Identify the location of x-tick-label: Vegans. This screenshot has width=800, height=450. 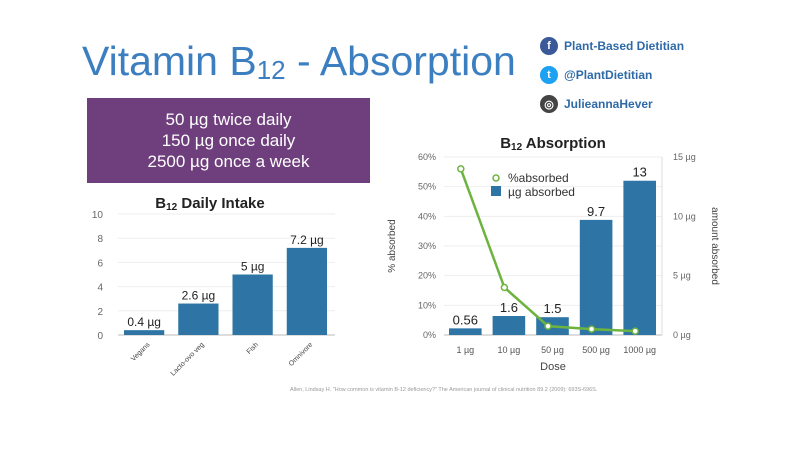
(141, 352).